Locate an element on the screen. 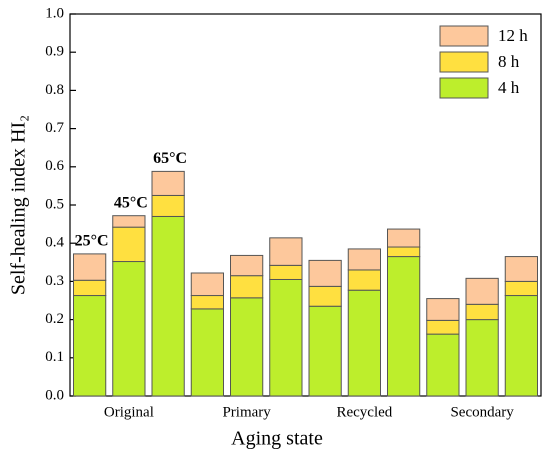 Image resolution: width=550 pixels, height=459 pixels. y-tick-label: 0.2 is located at coordinates (54, 319).